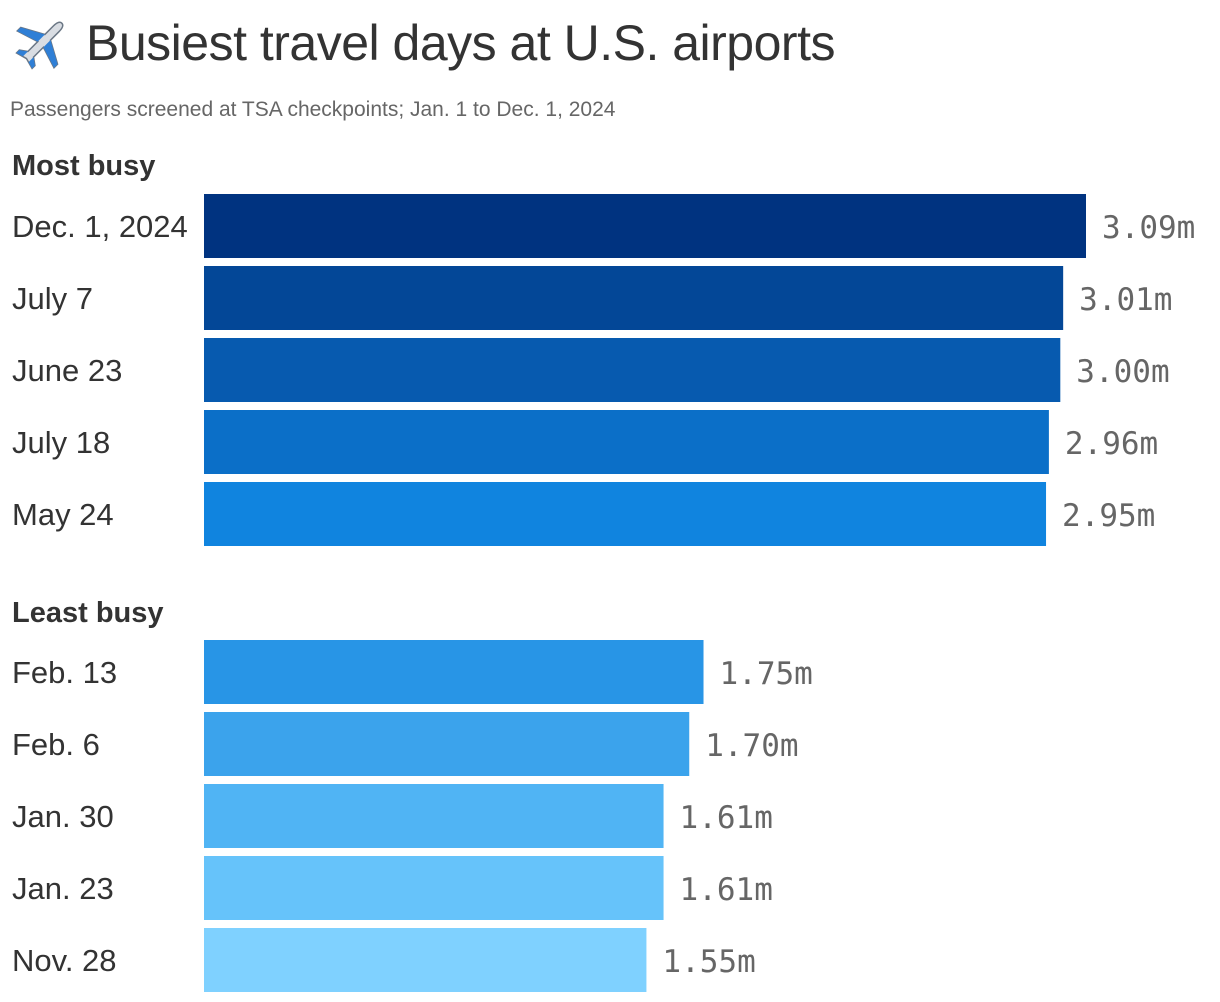  I want to click on category-label: Nov. 28, so click(64, 960).